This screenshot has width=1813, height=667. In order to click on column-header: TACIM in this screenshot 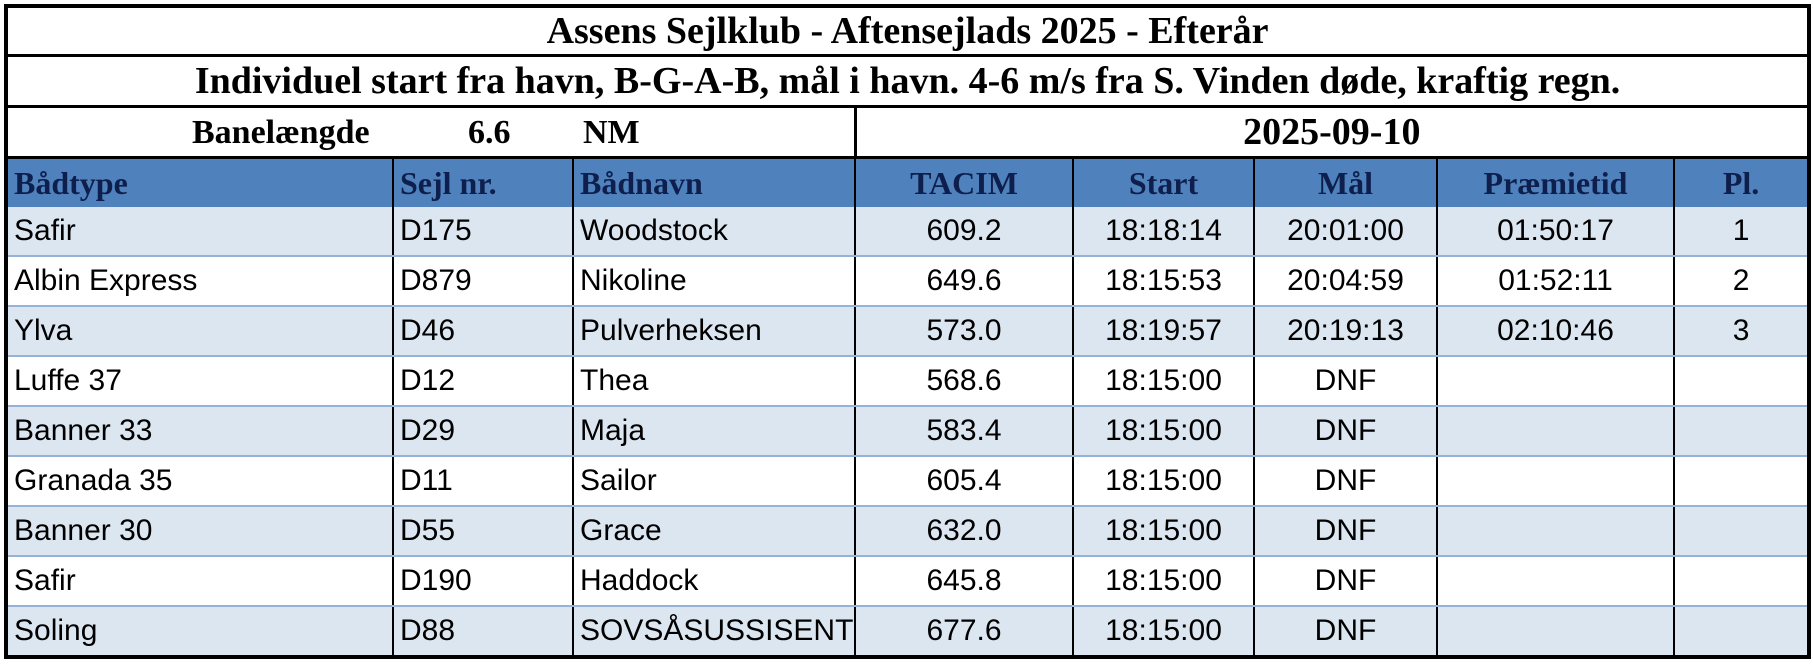, I will do `click(964, 182)`.